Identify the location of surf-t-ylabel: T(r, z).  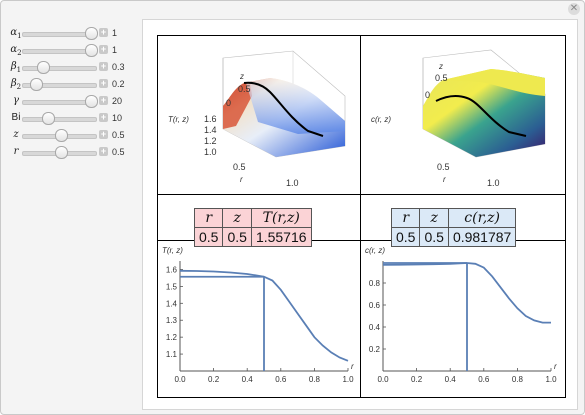
(178, 119).